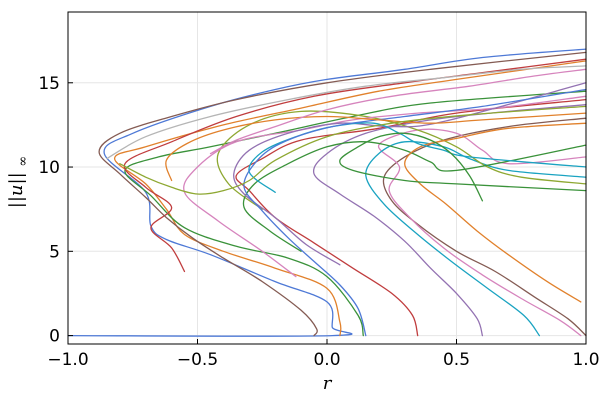  What do you see at coordinates (54, 252) in the screenshot?
I see `y-tick-label: 5` at bounding box center [54, 252].